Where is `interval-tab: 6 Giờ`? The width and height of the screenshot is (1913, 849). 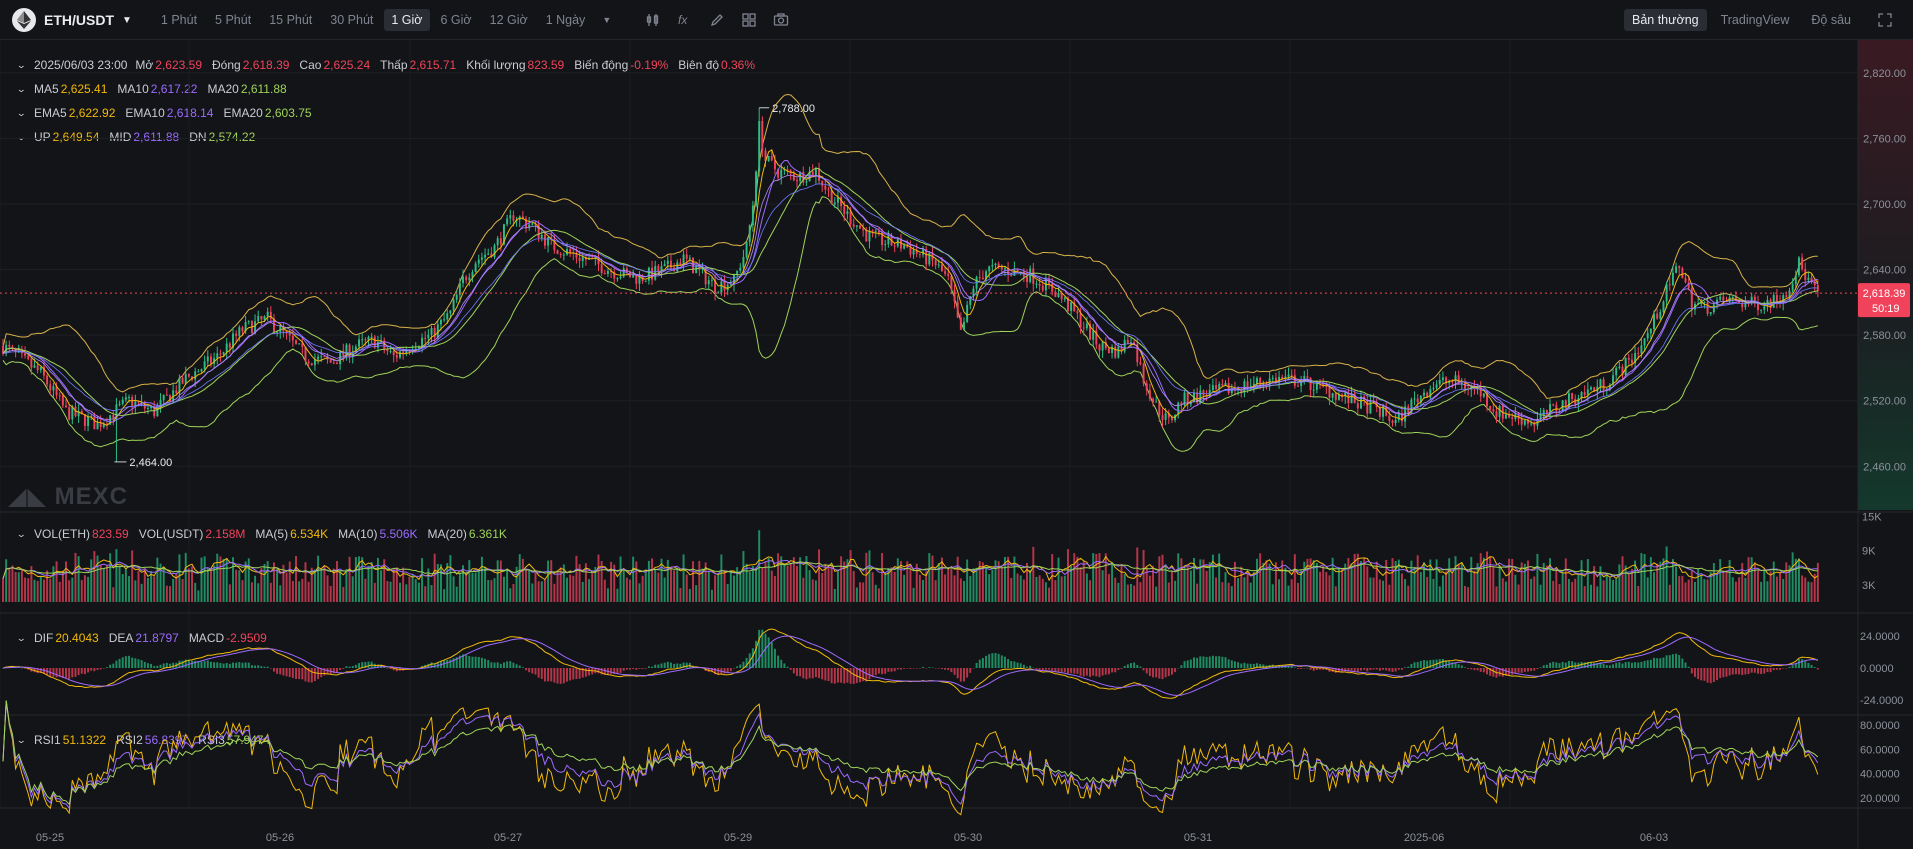 interval-tab: 6 Giờ is located at coordinates (456, 20).